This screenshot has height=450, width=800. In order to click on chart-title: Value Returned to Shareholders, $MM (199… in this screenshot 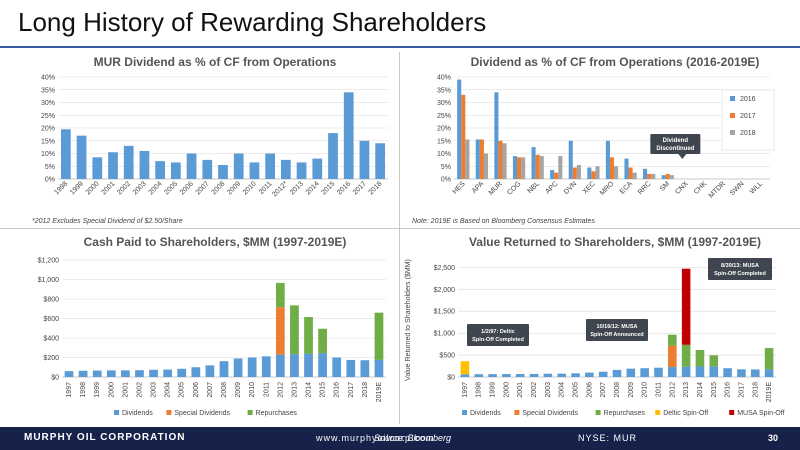, I will do `click(615, 242)`.